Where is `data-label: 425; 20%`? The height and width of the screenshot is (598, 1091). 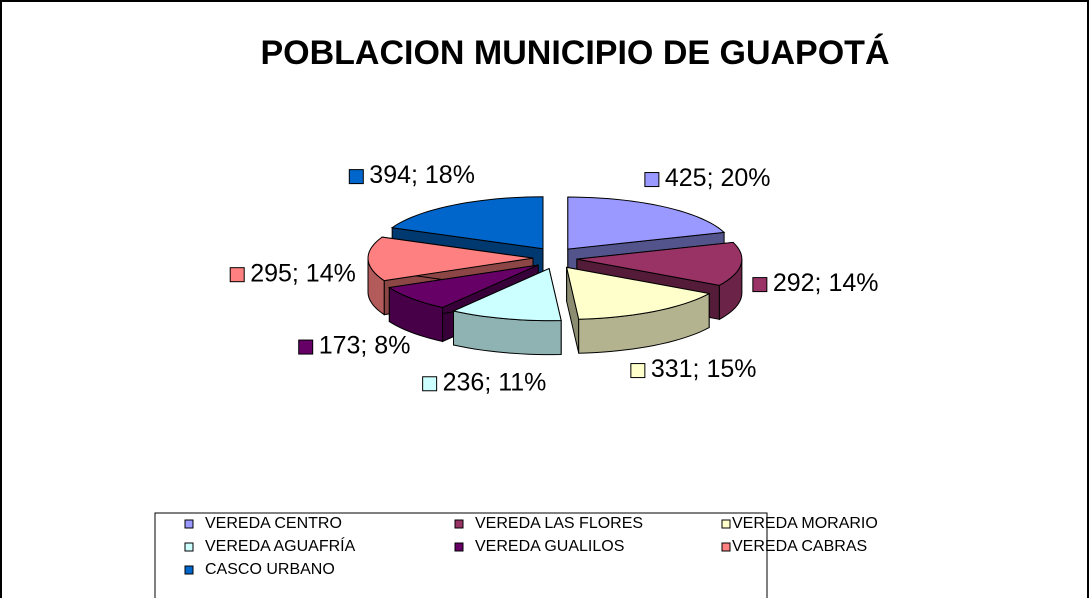
data-label: 425; 20% is located at coordinates (718, 178).